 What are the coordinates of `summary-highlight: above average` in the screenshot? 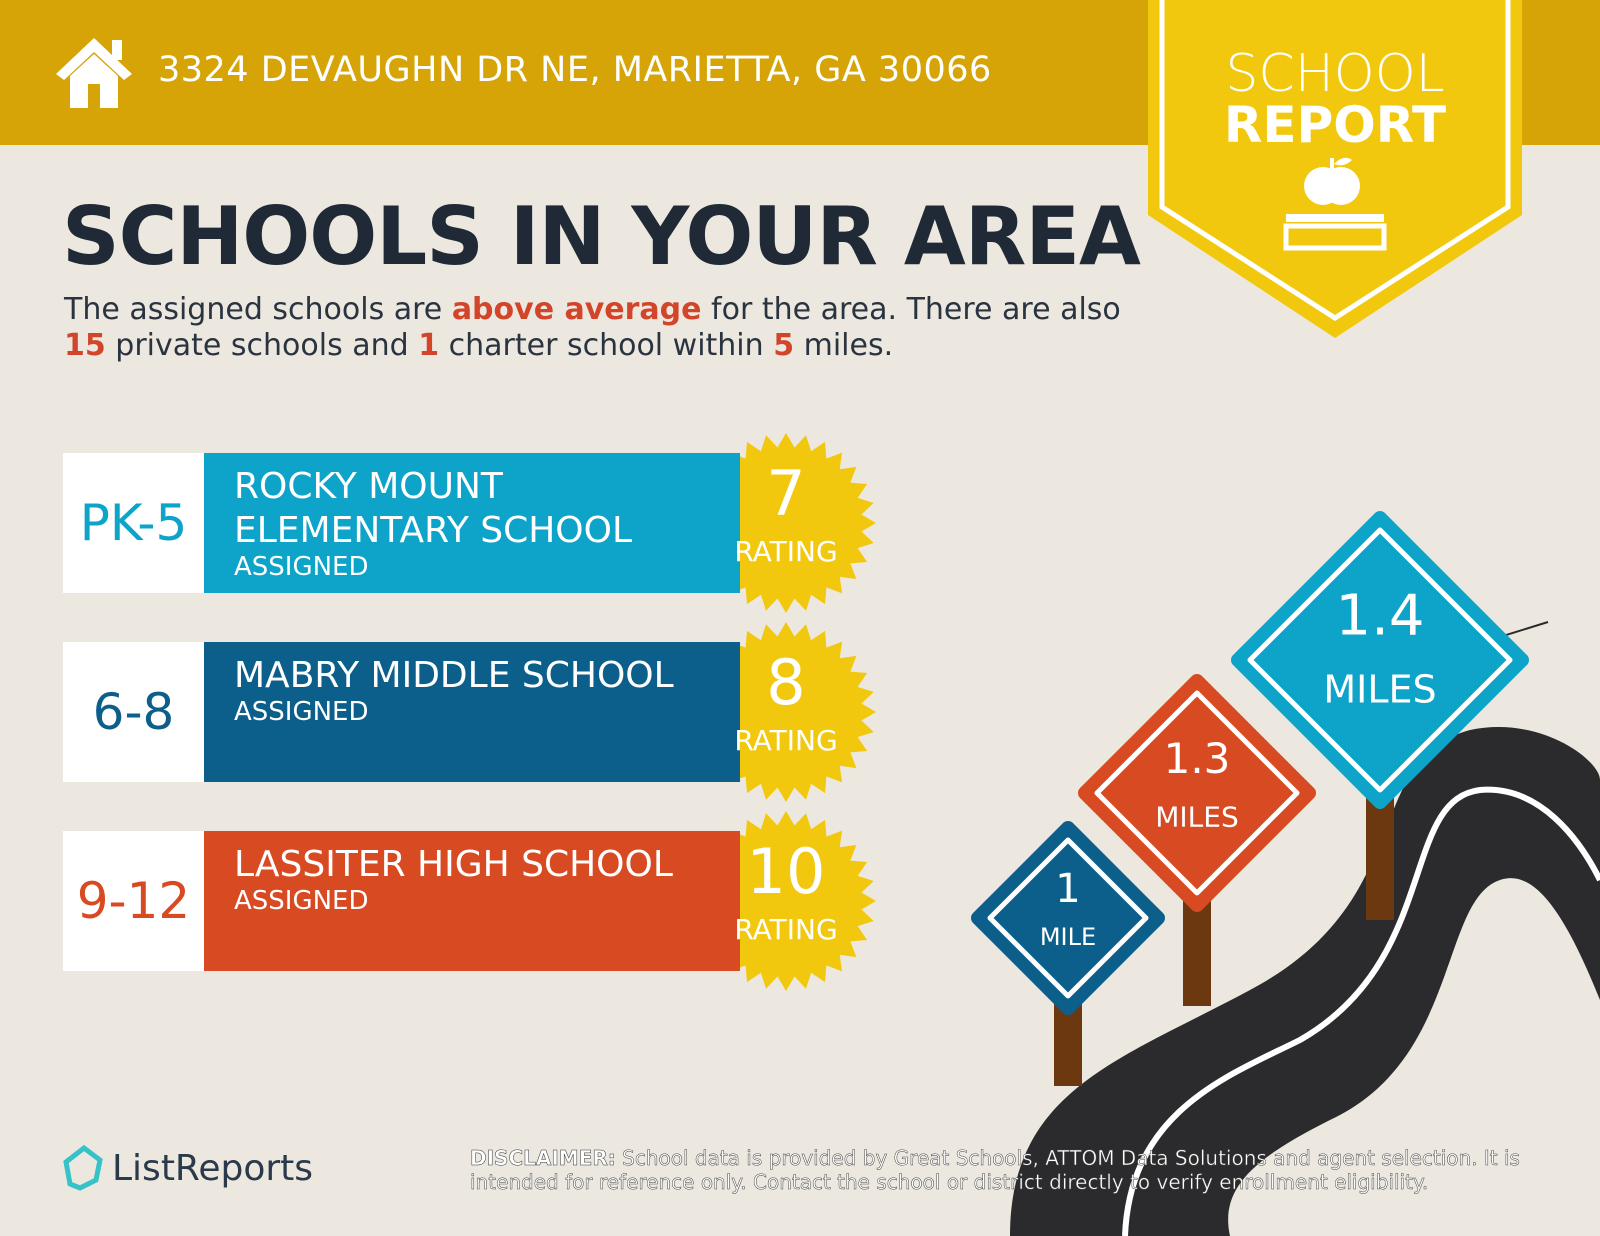 It's located at (576, 309).